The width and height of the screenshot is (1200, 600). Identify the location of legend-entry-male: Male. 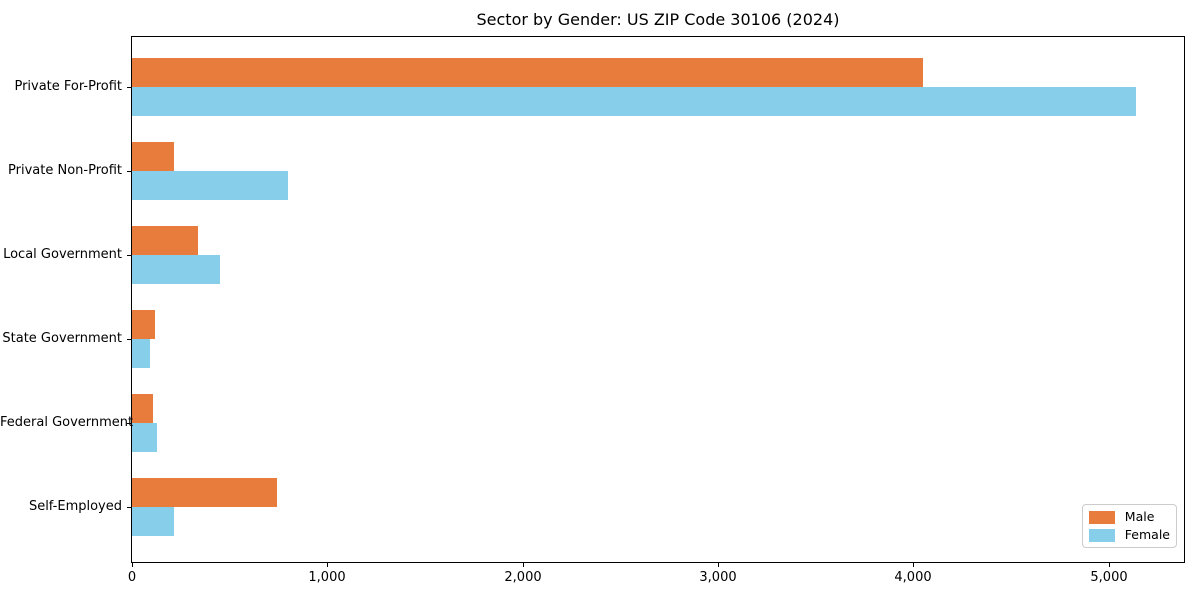
(1129, 516).